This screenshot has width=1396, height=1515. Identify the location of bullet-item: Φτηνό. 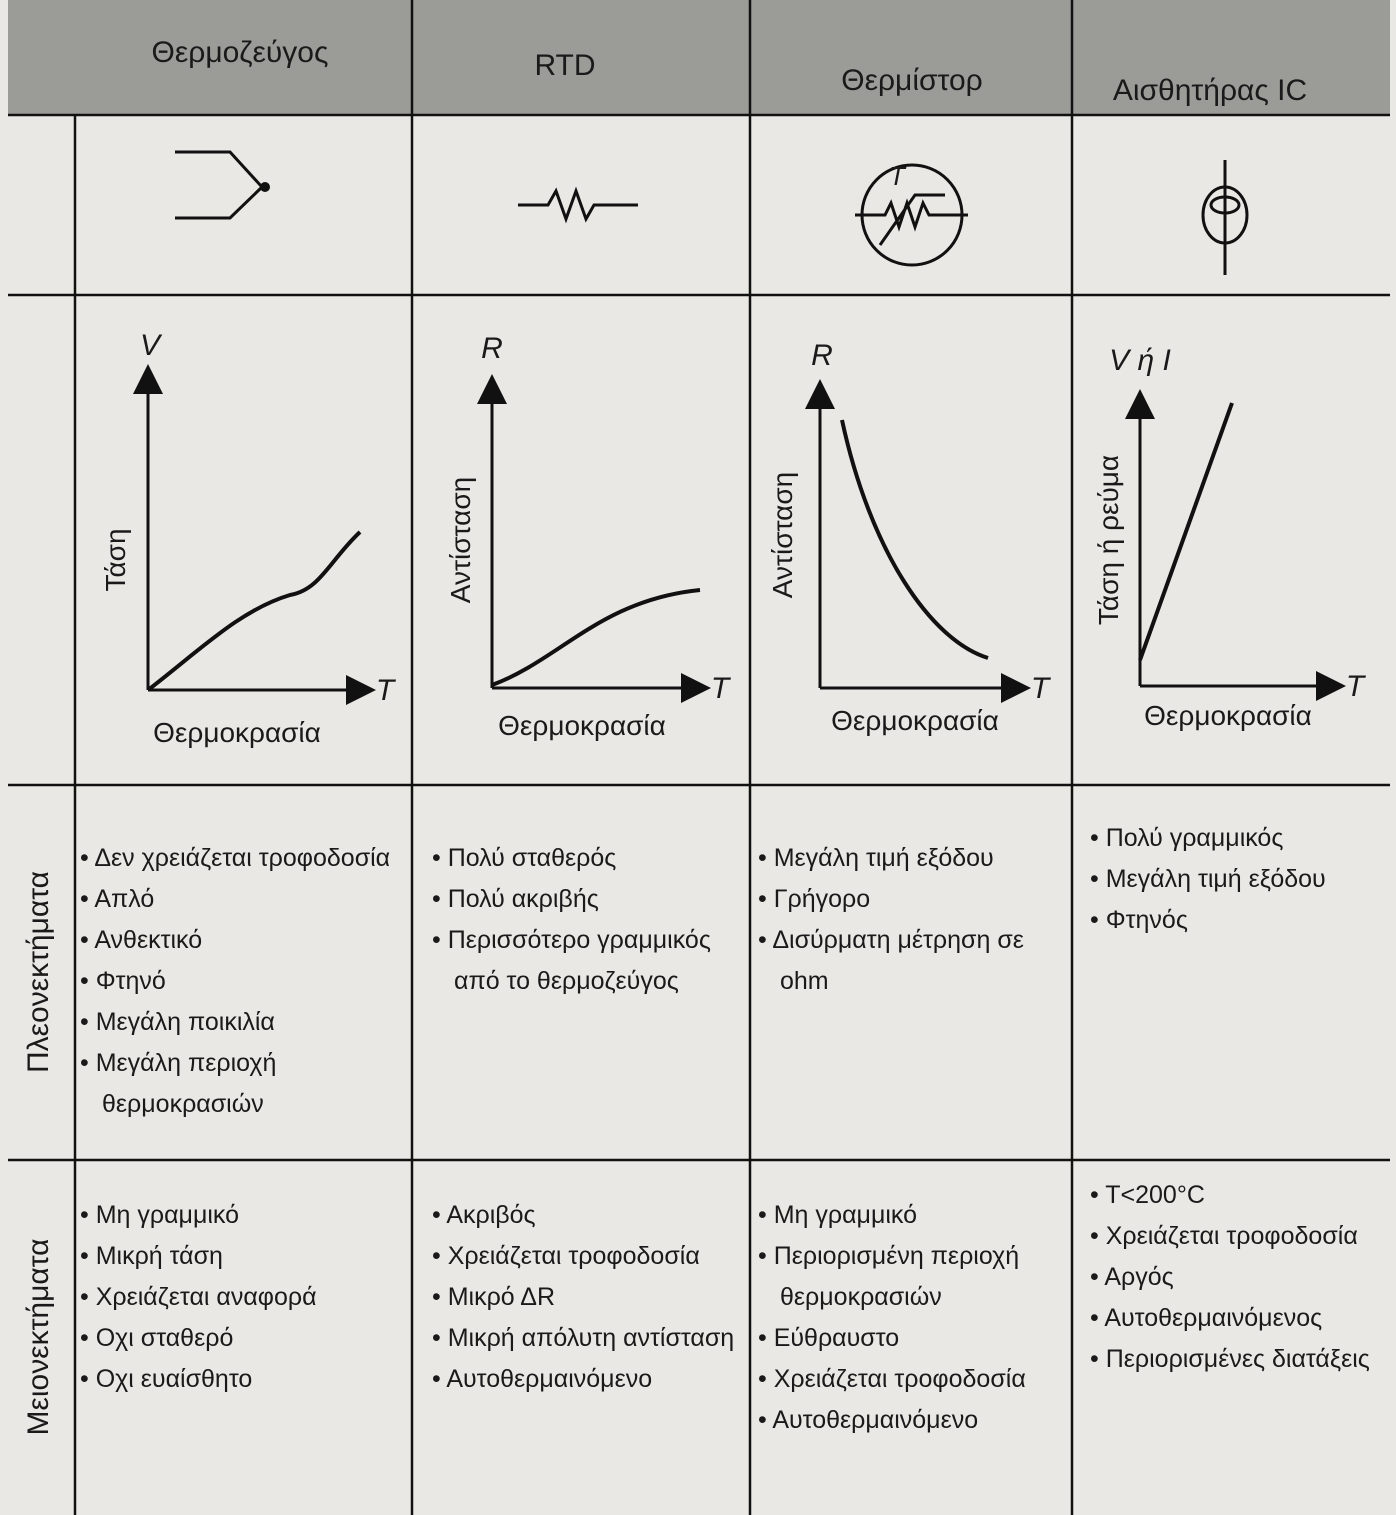
(245, 981).